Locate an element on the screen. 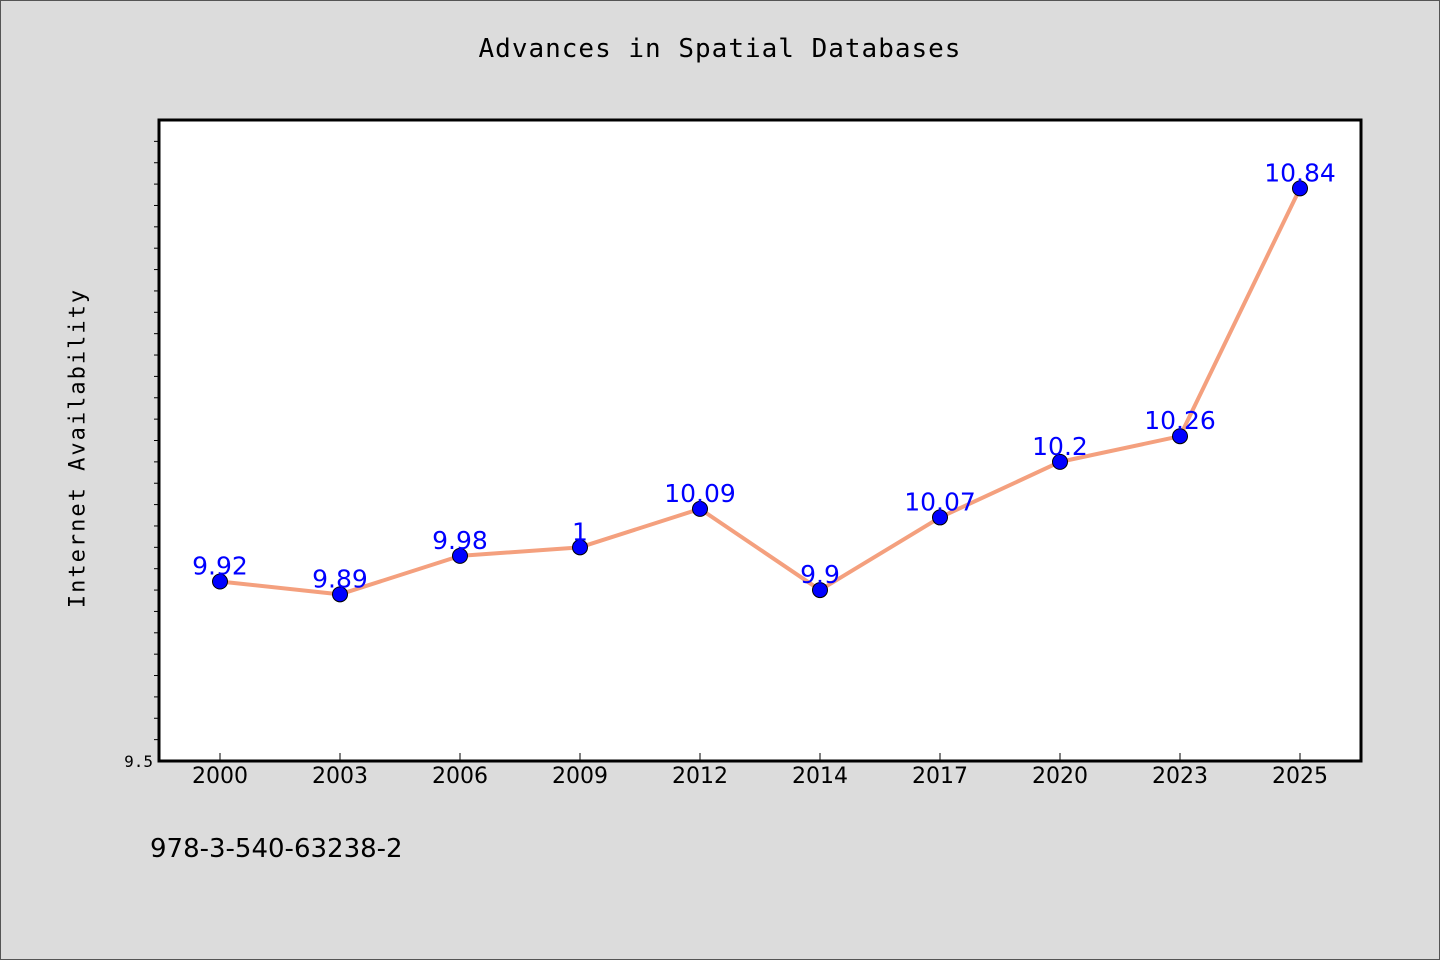  data-label: 10.09 is located at coordinates (700, 493).